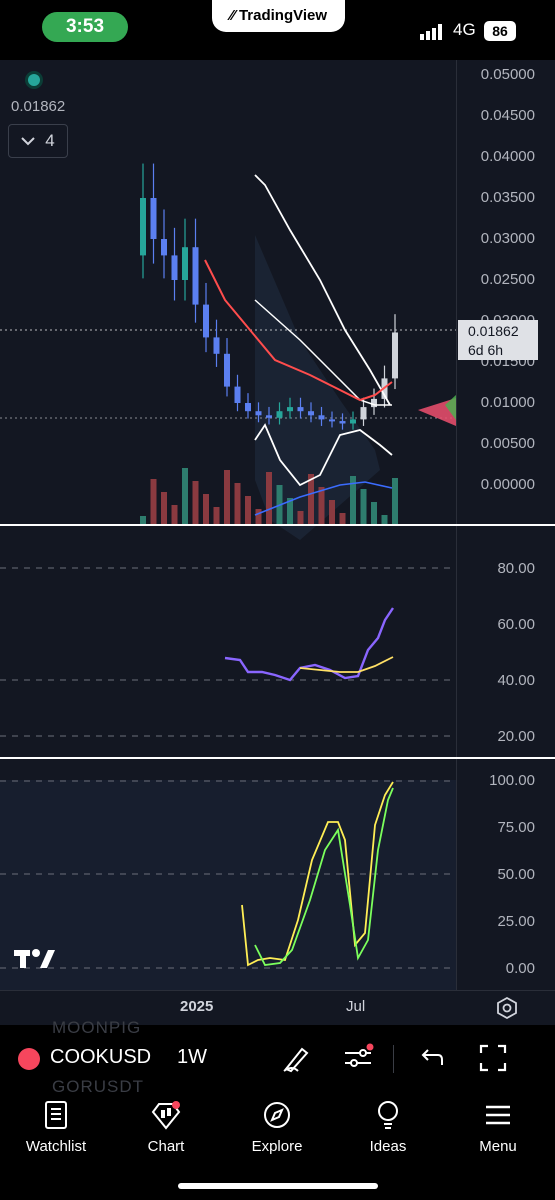  Describe the element at coordinates (98, 1086) in the screenshot. I see `ghost-symbol-below: GORUSDT` at that location.